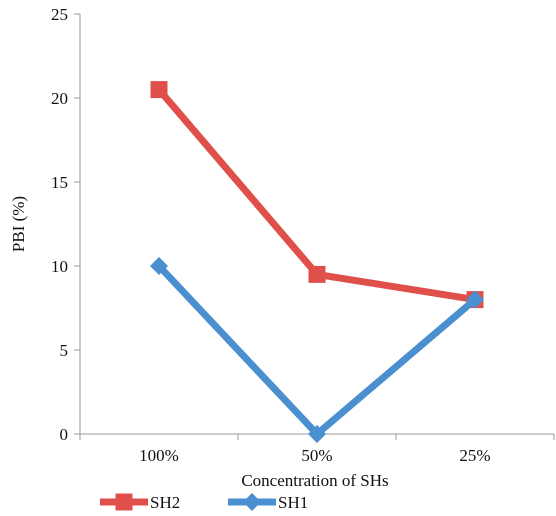 The width and height of the screenshot is (556, 516). I want to click on x-axis-ticks: 100% 50% 25%, so click(317, 449).